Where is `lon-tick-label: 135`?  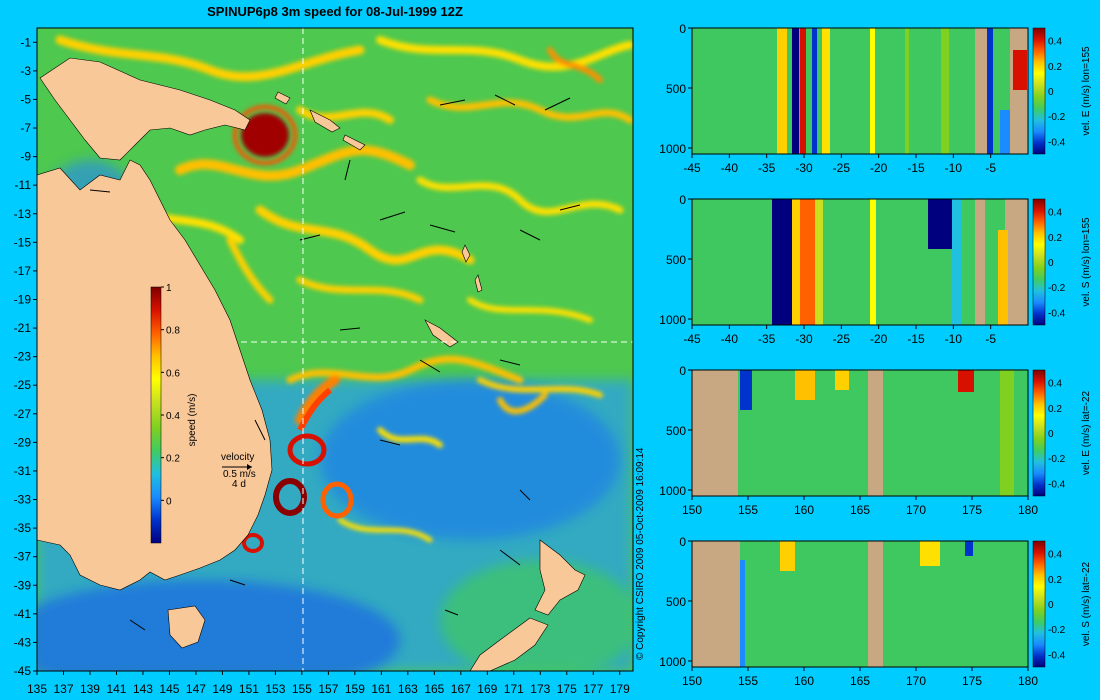
lon-tick-label: 135 is located at coordinates (37, 689).